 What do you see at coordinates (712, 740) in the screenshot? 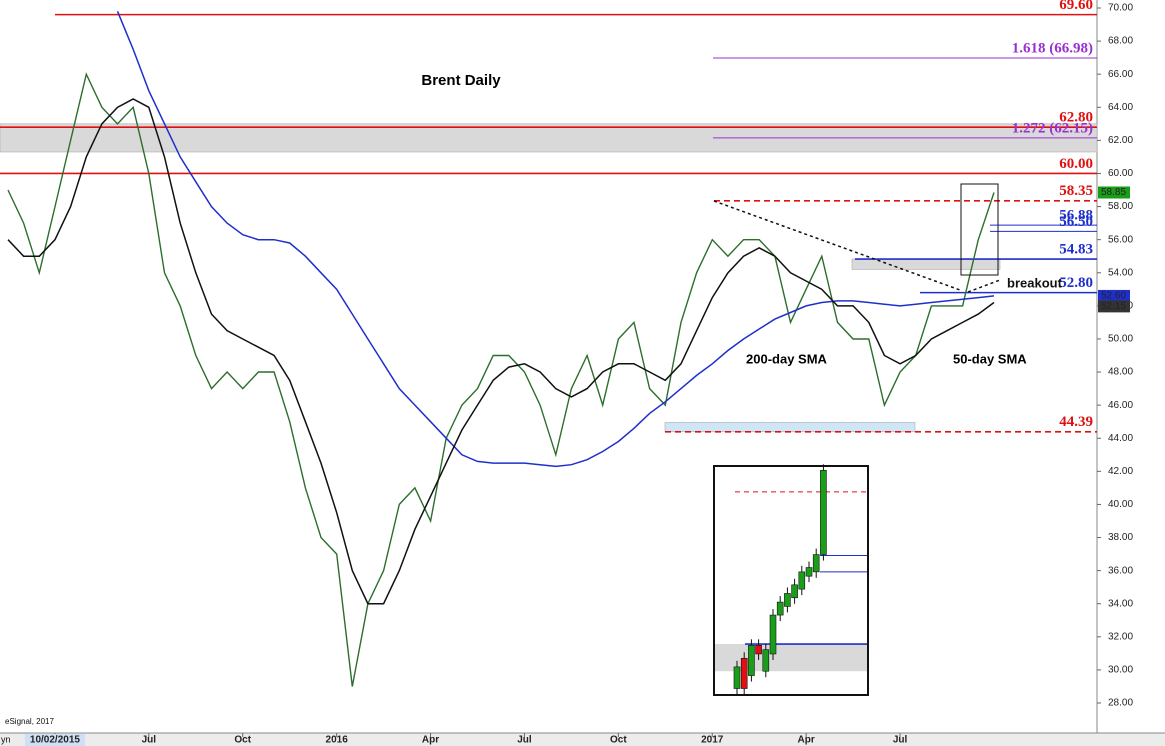
I see `x-tick-label: 2017` at bounding box center [712, 740].